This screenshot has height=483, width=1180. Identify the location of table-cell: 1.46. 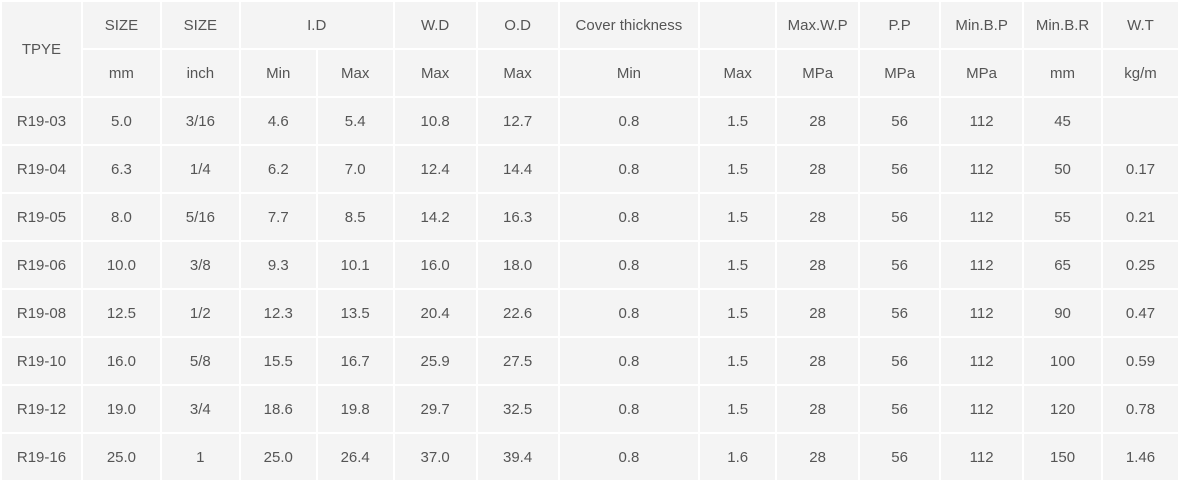
(1140, 457).